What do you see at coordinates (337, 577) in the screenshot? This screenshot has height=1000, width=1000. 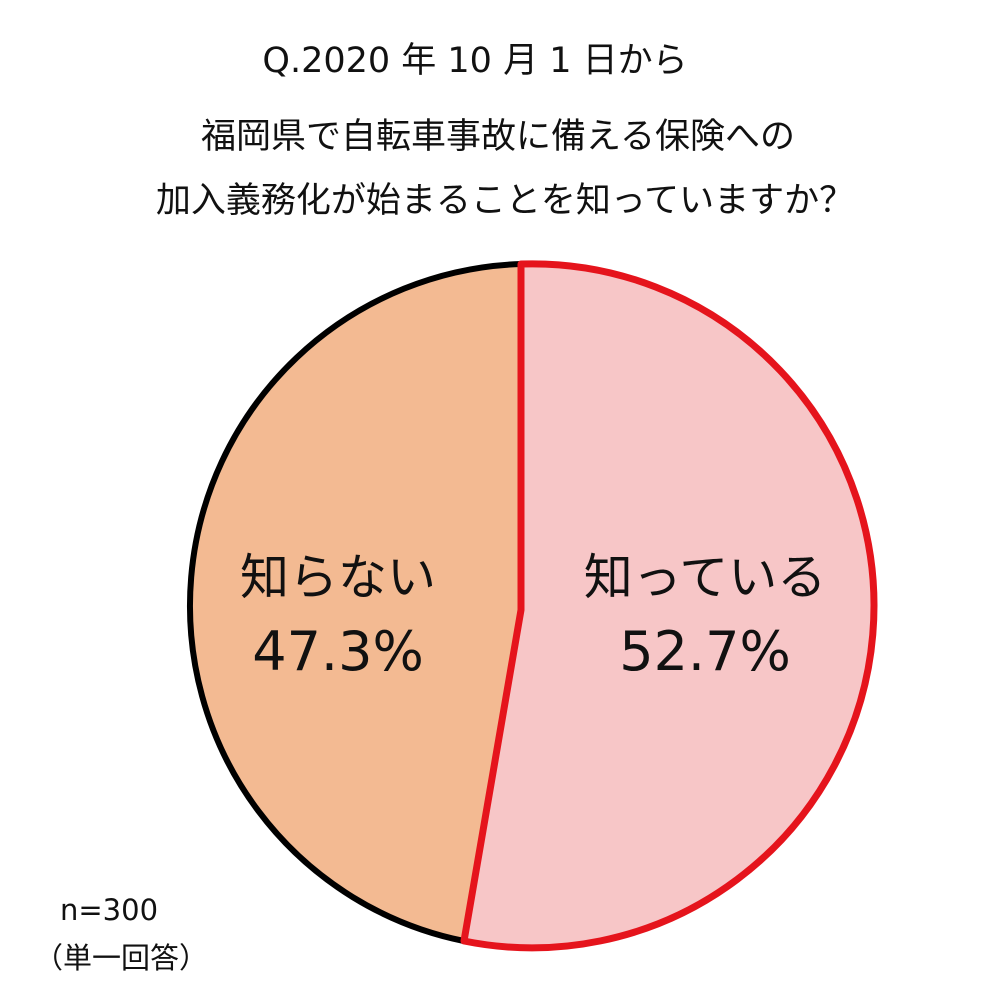 I see `slice-label-dont-know: 知らない` at bounding box center [337, 577].